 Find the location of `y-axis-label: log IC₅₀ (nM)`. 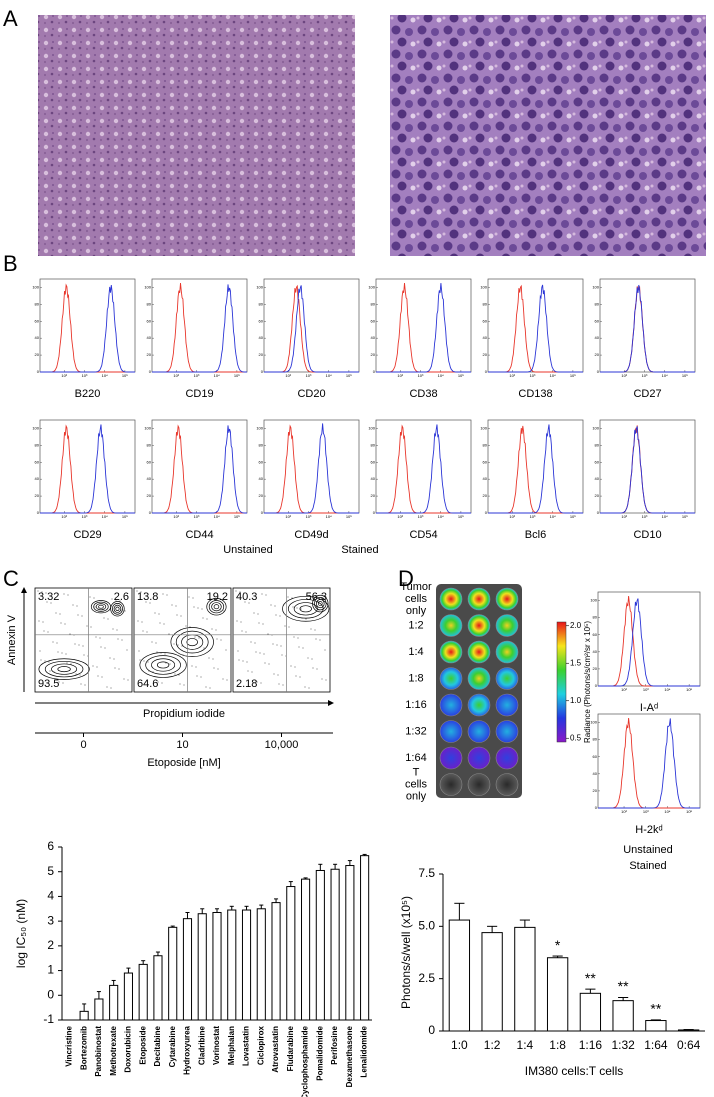

y-axis-label: log IC₅₀ (nM) is located at coordinates (21, 933).